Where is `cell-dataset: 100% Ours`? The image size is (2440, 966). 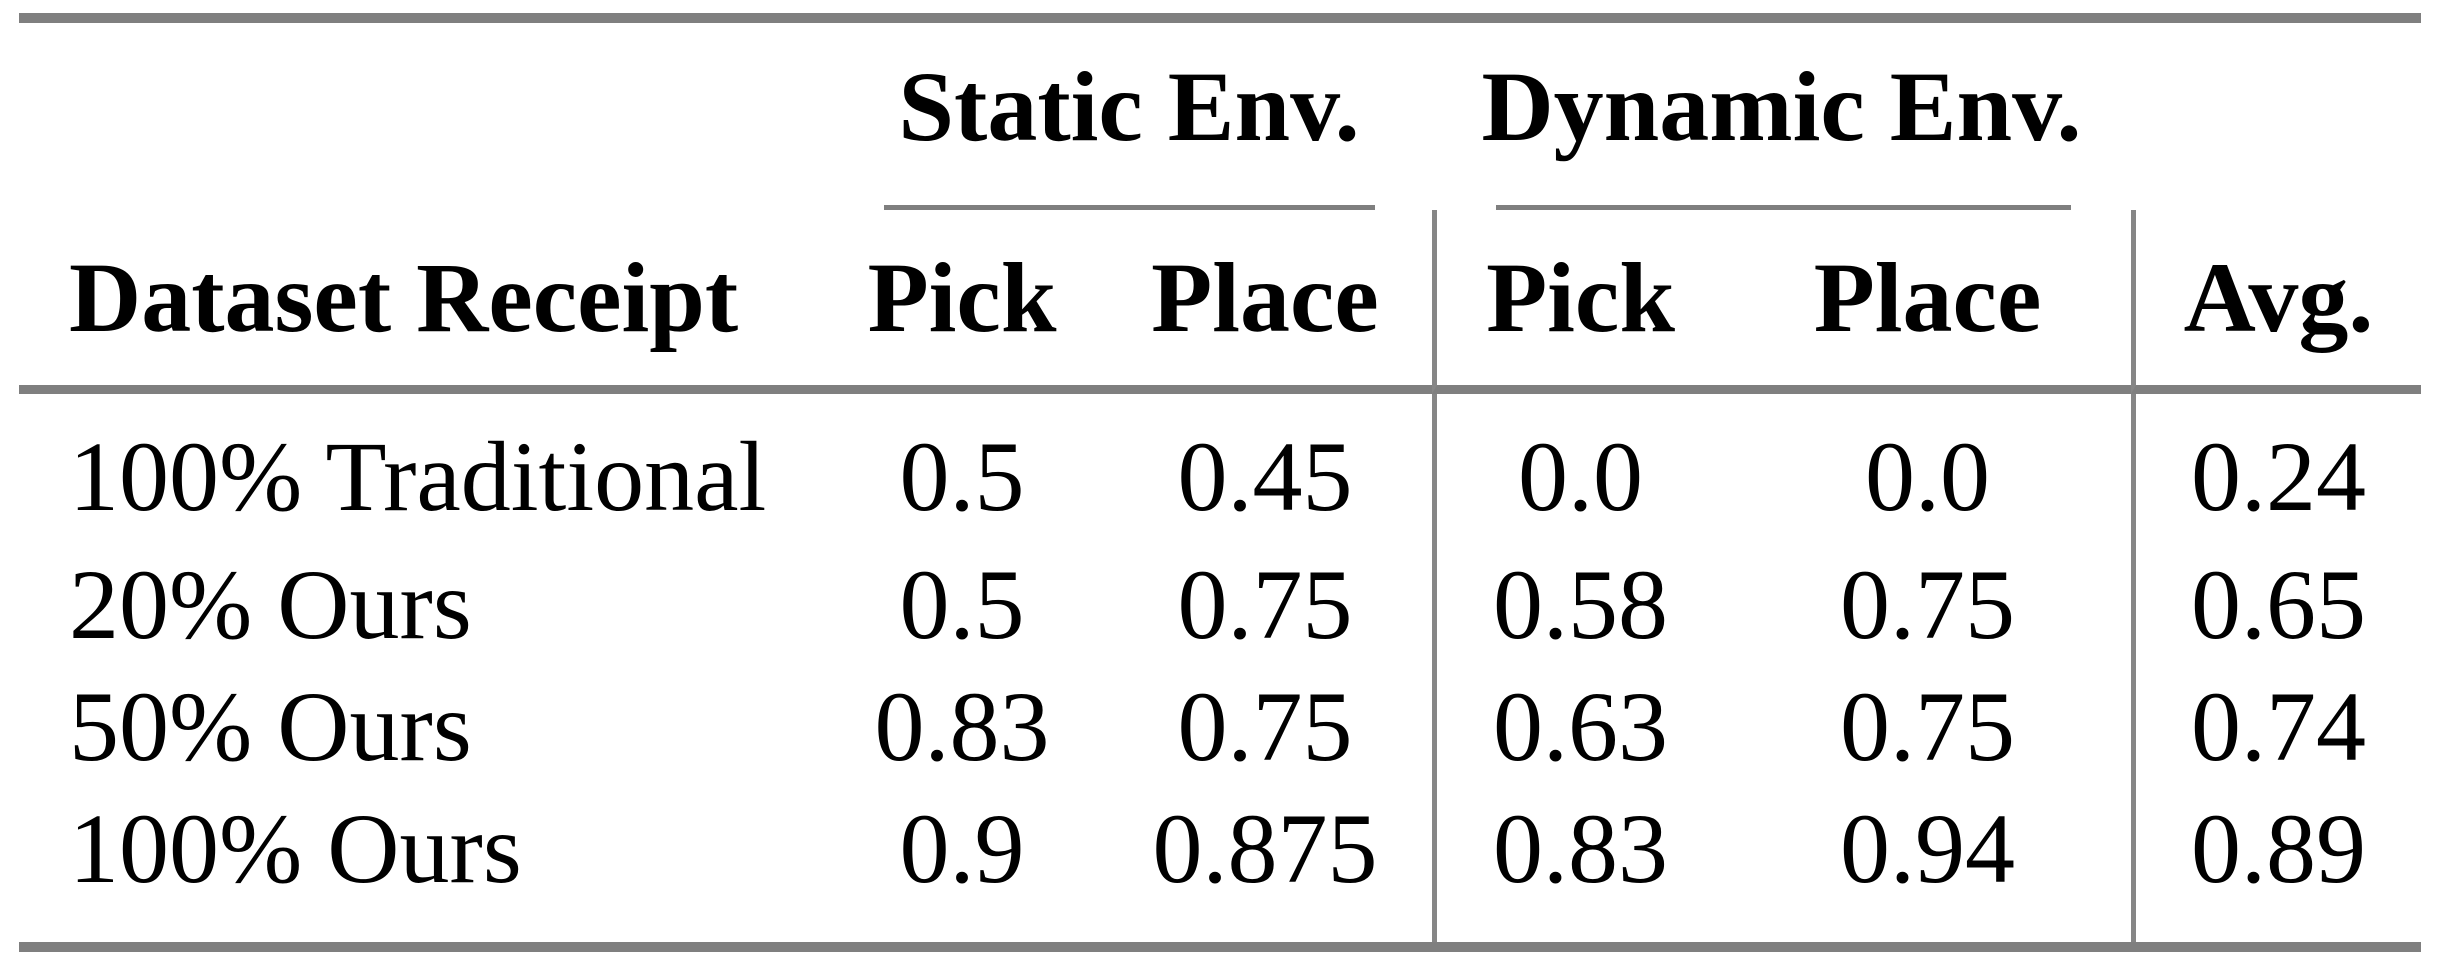 cell-dataset: 100% Ours is located at coordinates (295, 848).